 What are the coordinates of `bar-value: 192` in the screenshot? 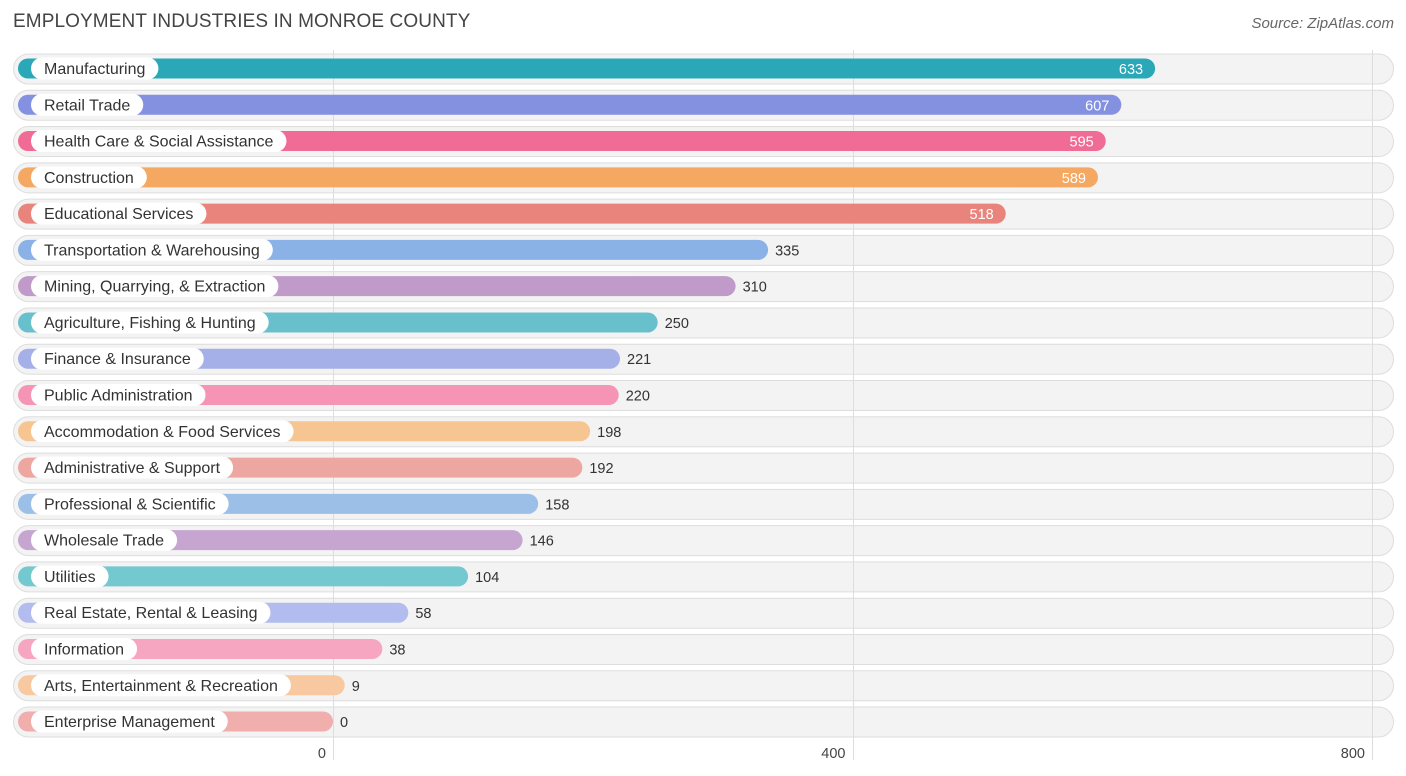 It's located at (601, 469).